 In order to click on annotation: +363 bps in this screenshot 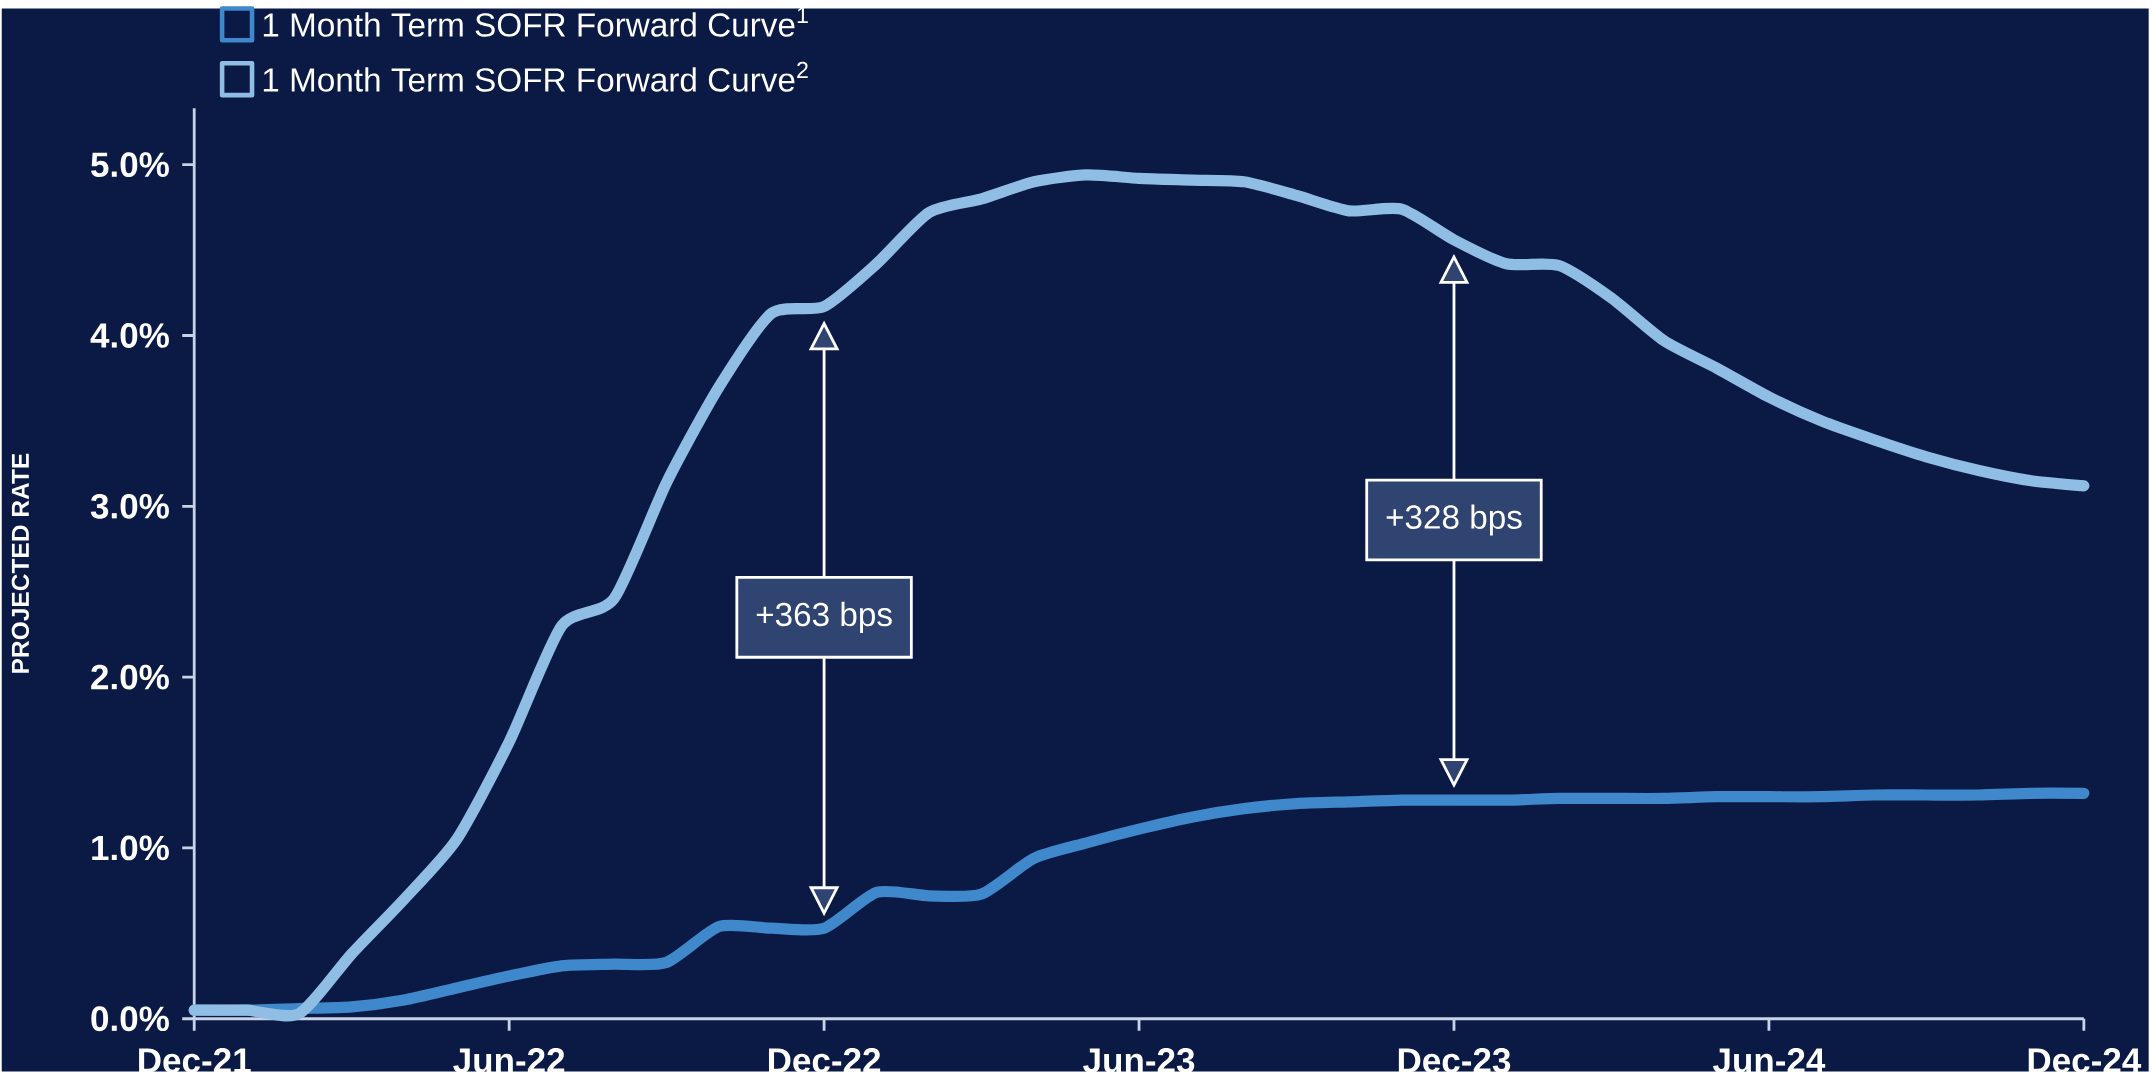, I will do `click(824, 618)`.